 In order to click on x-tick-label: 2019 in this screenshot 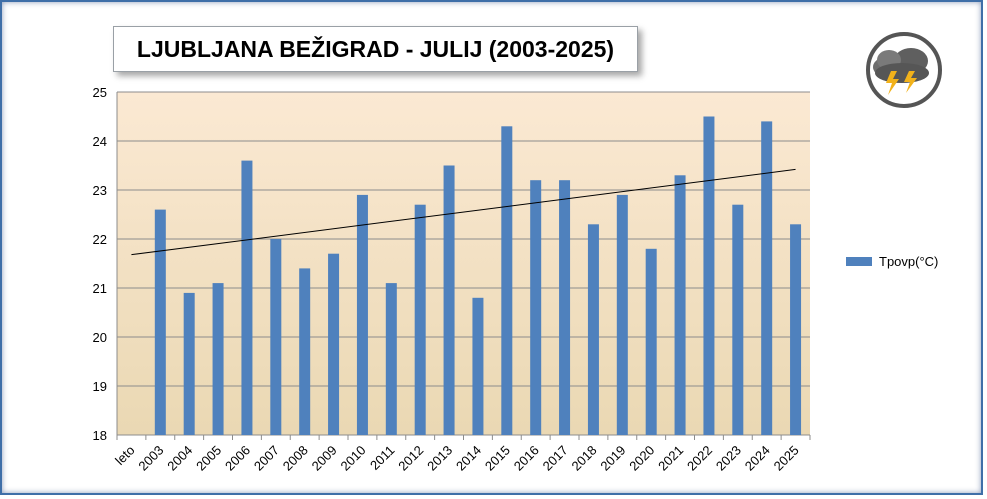, I will do `click(612, 458)`.